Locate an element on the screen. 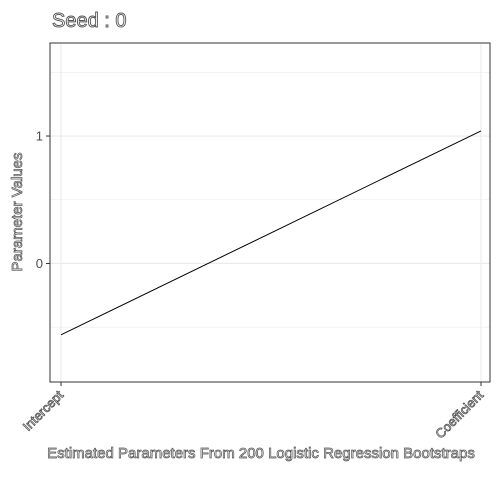 The height and width of the screenshot is (500, 500). y-tick-label-0: 0 is located at coordinates (39, 263).